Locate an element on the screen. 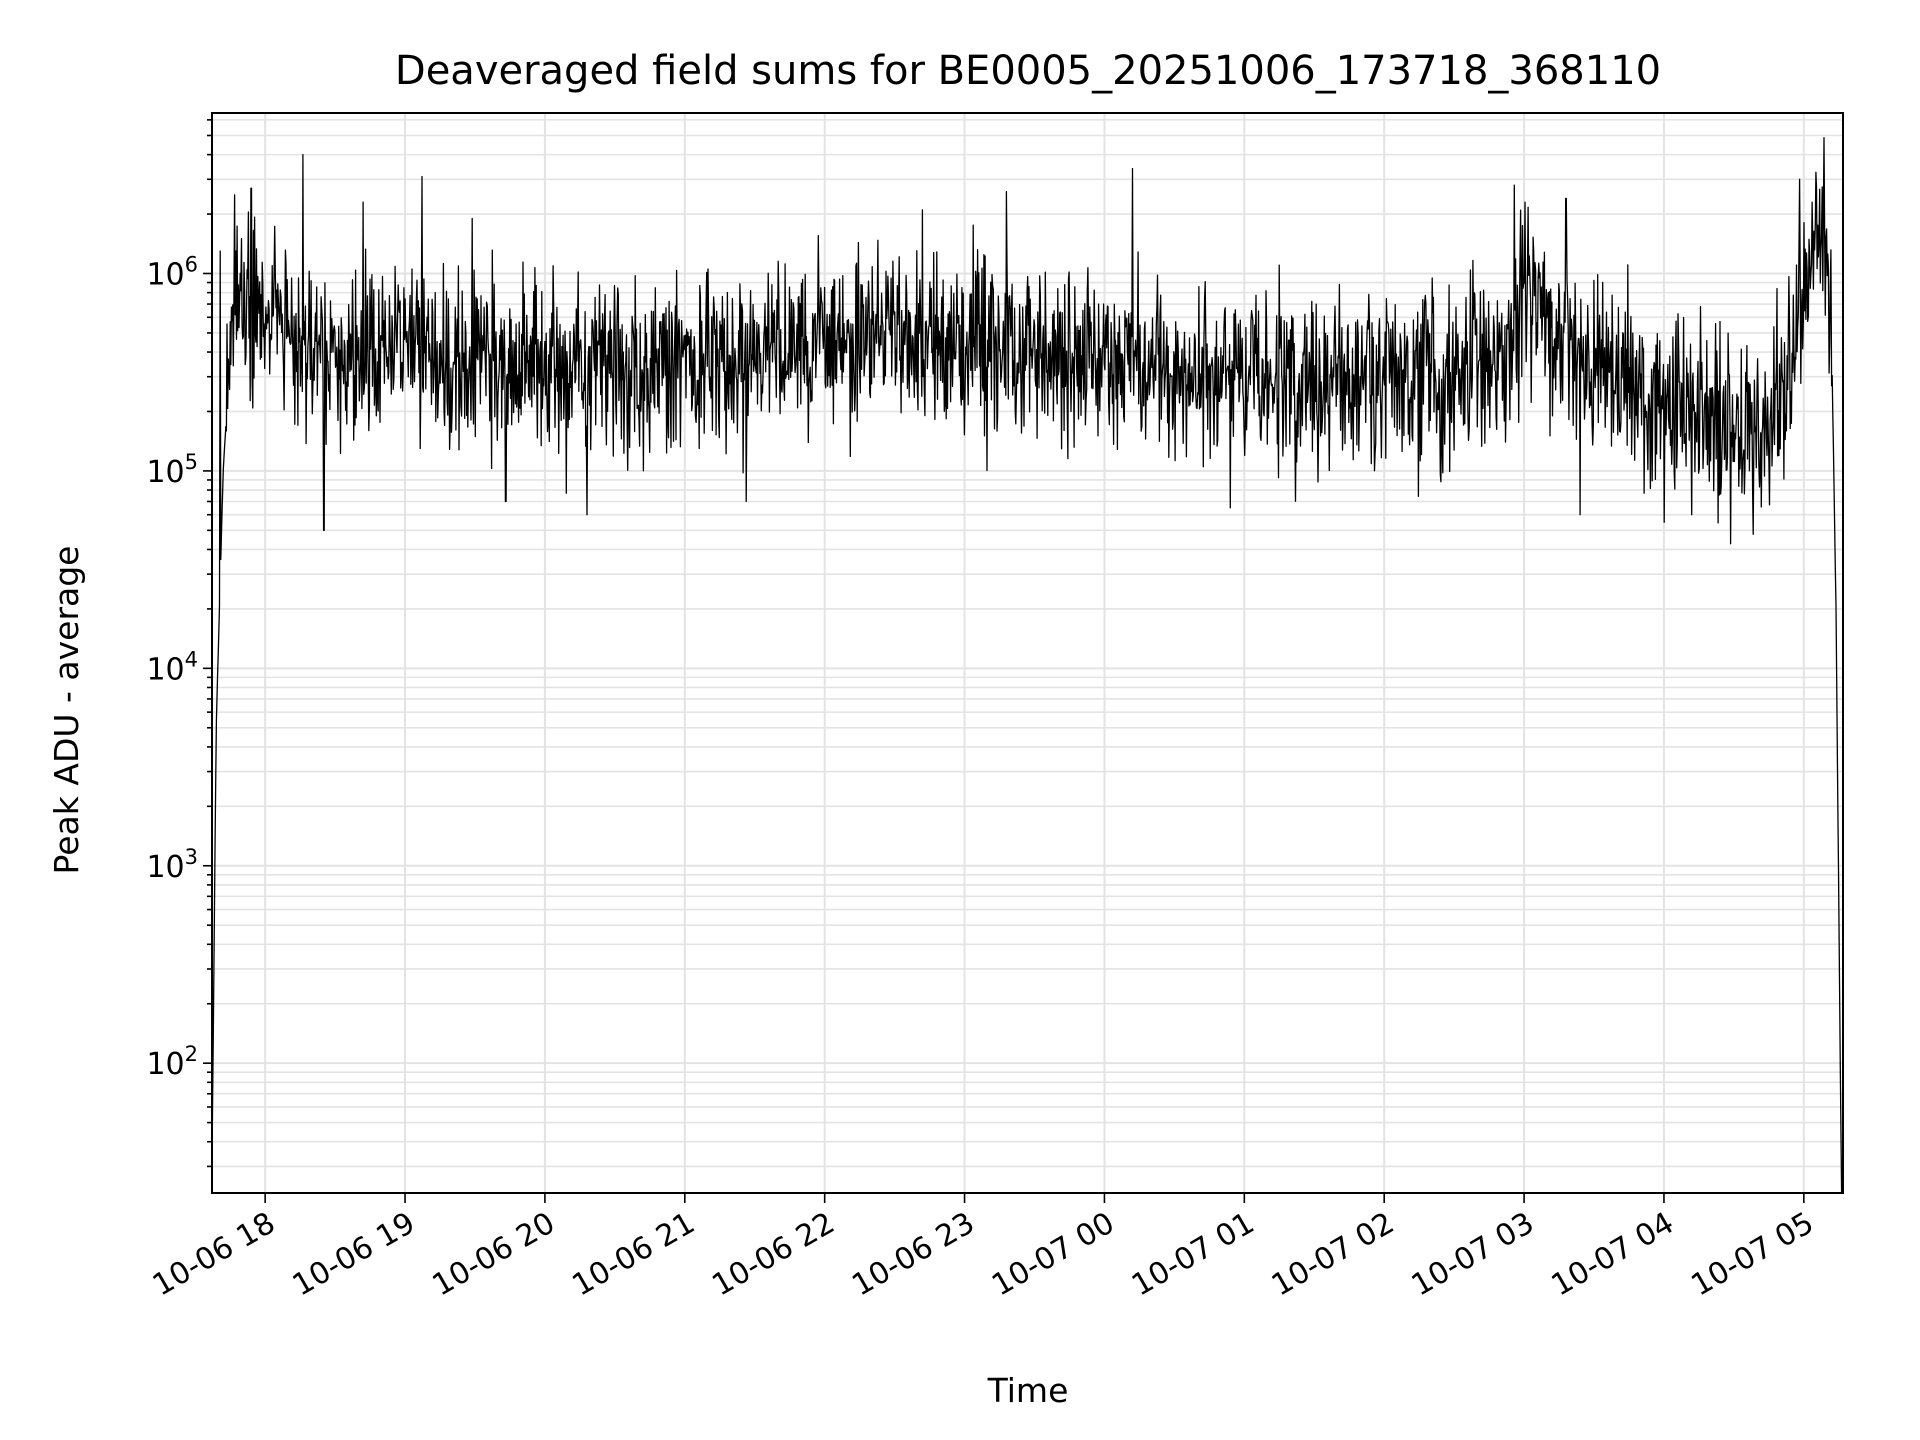 This screenshot has width=1920, height=1440. x-tick-label: 10-07 05 is located at coordinates (1753, 1255).